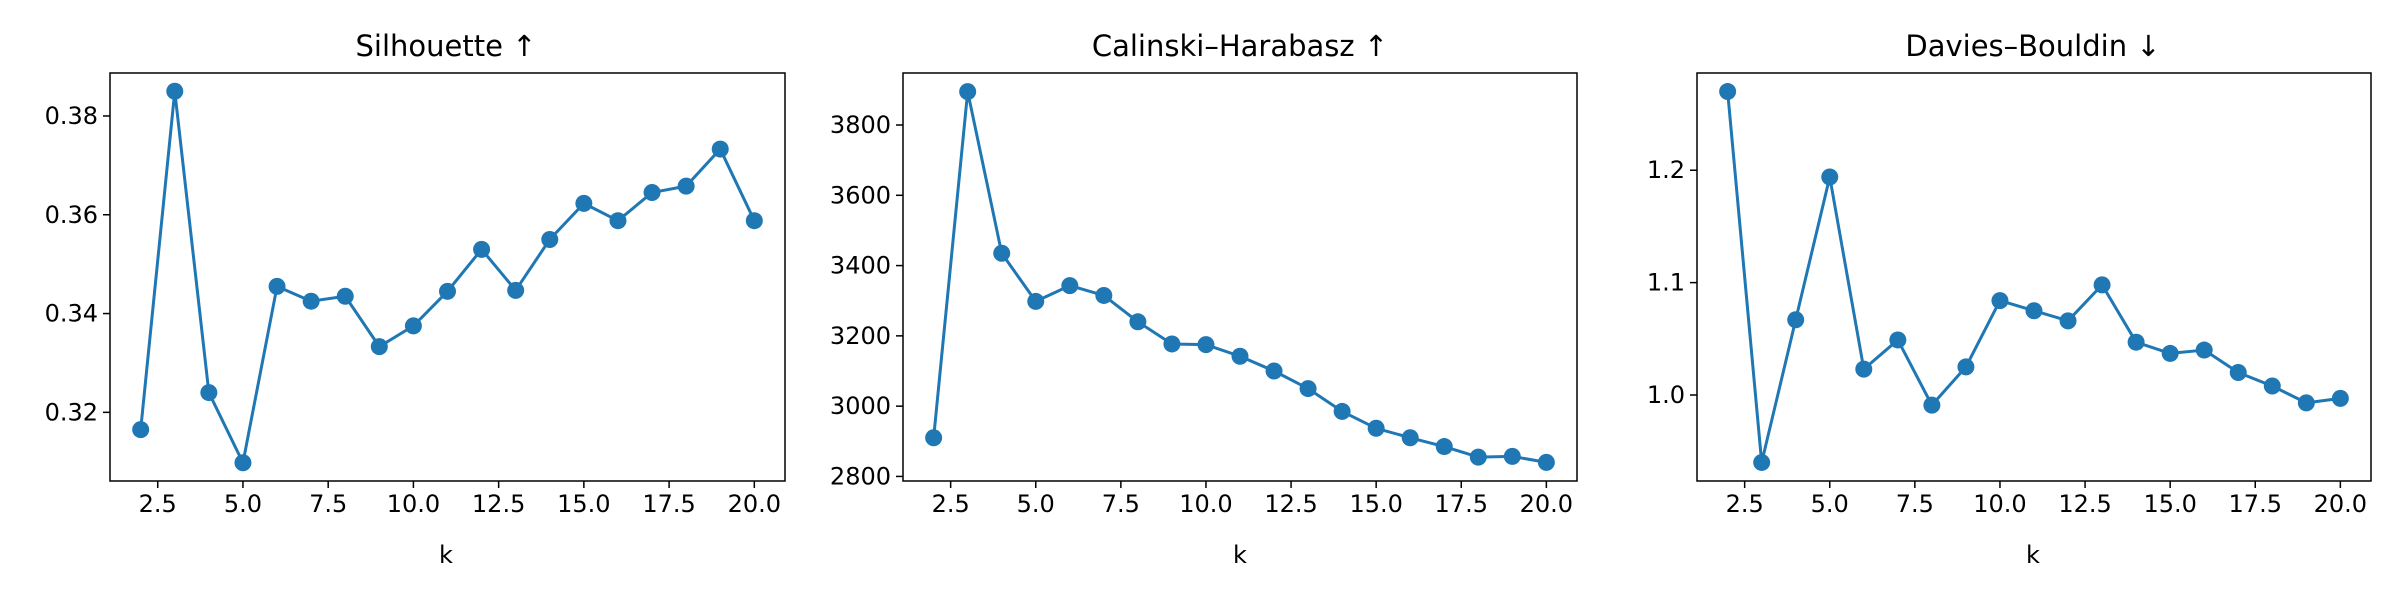 This screenshot has width=2400, height=600. Describe the element at coordinates (1745, 504) in the screenshot. I see `x-tick-label: 2.5` at that location.